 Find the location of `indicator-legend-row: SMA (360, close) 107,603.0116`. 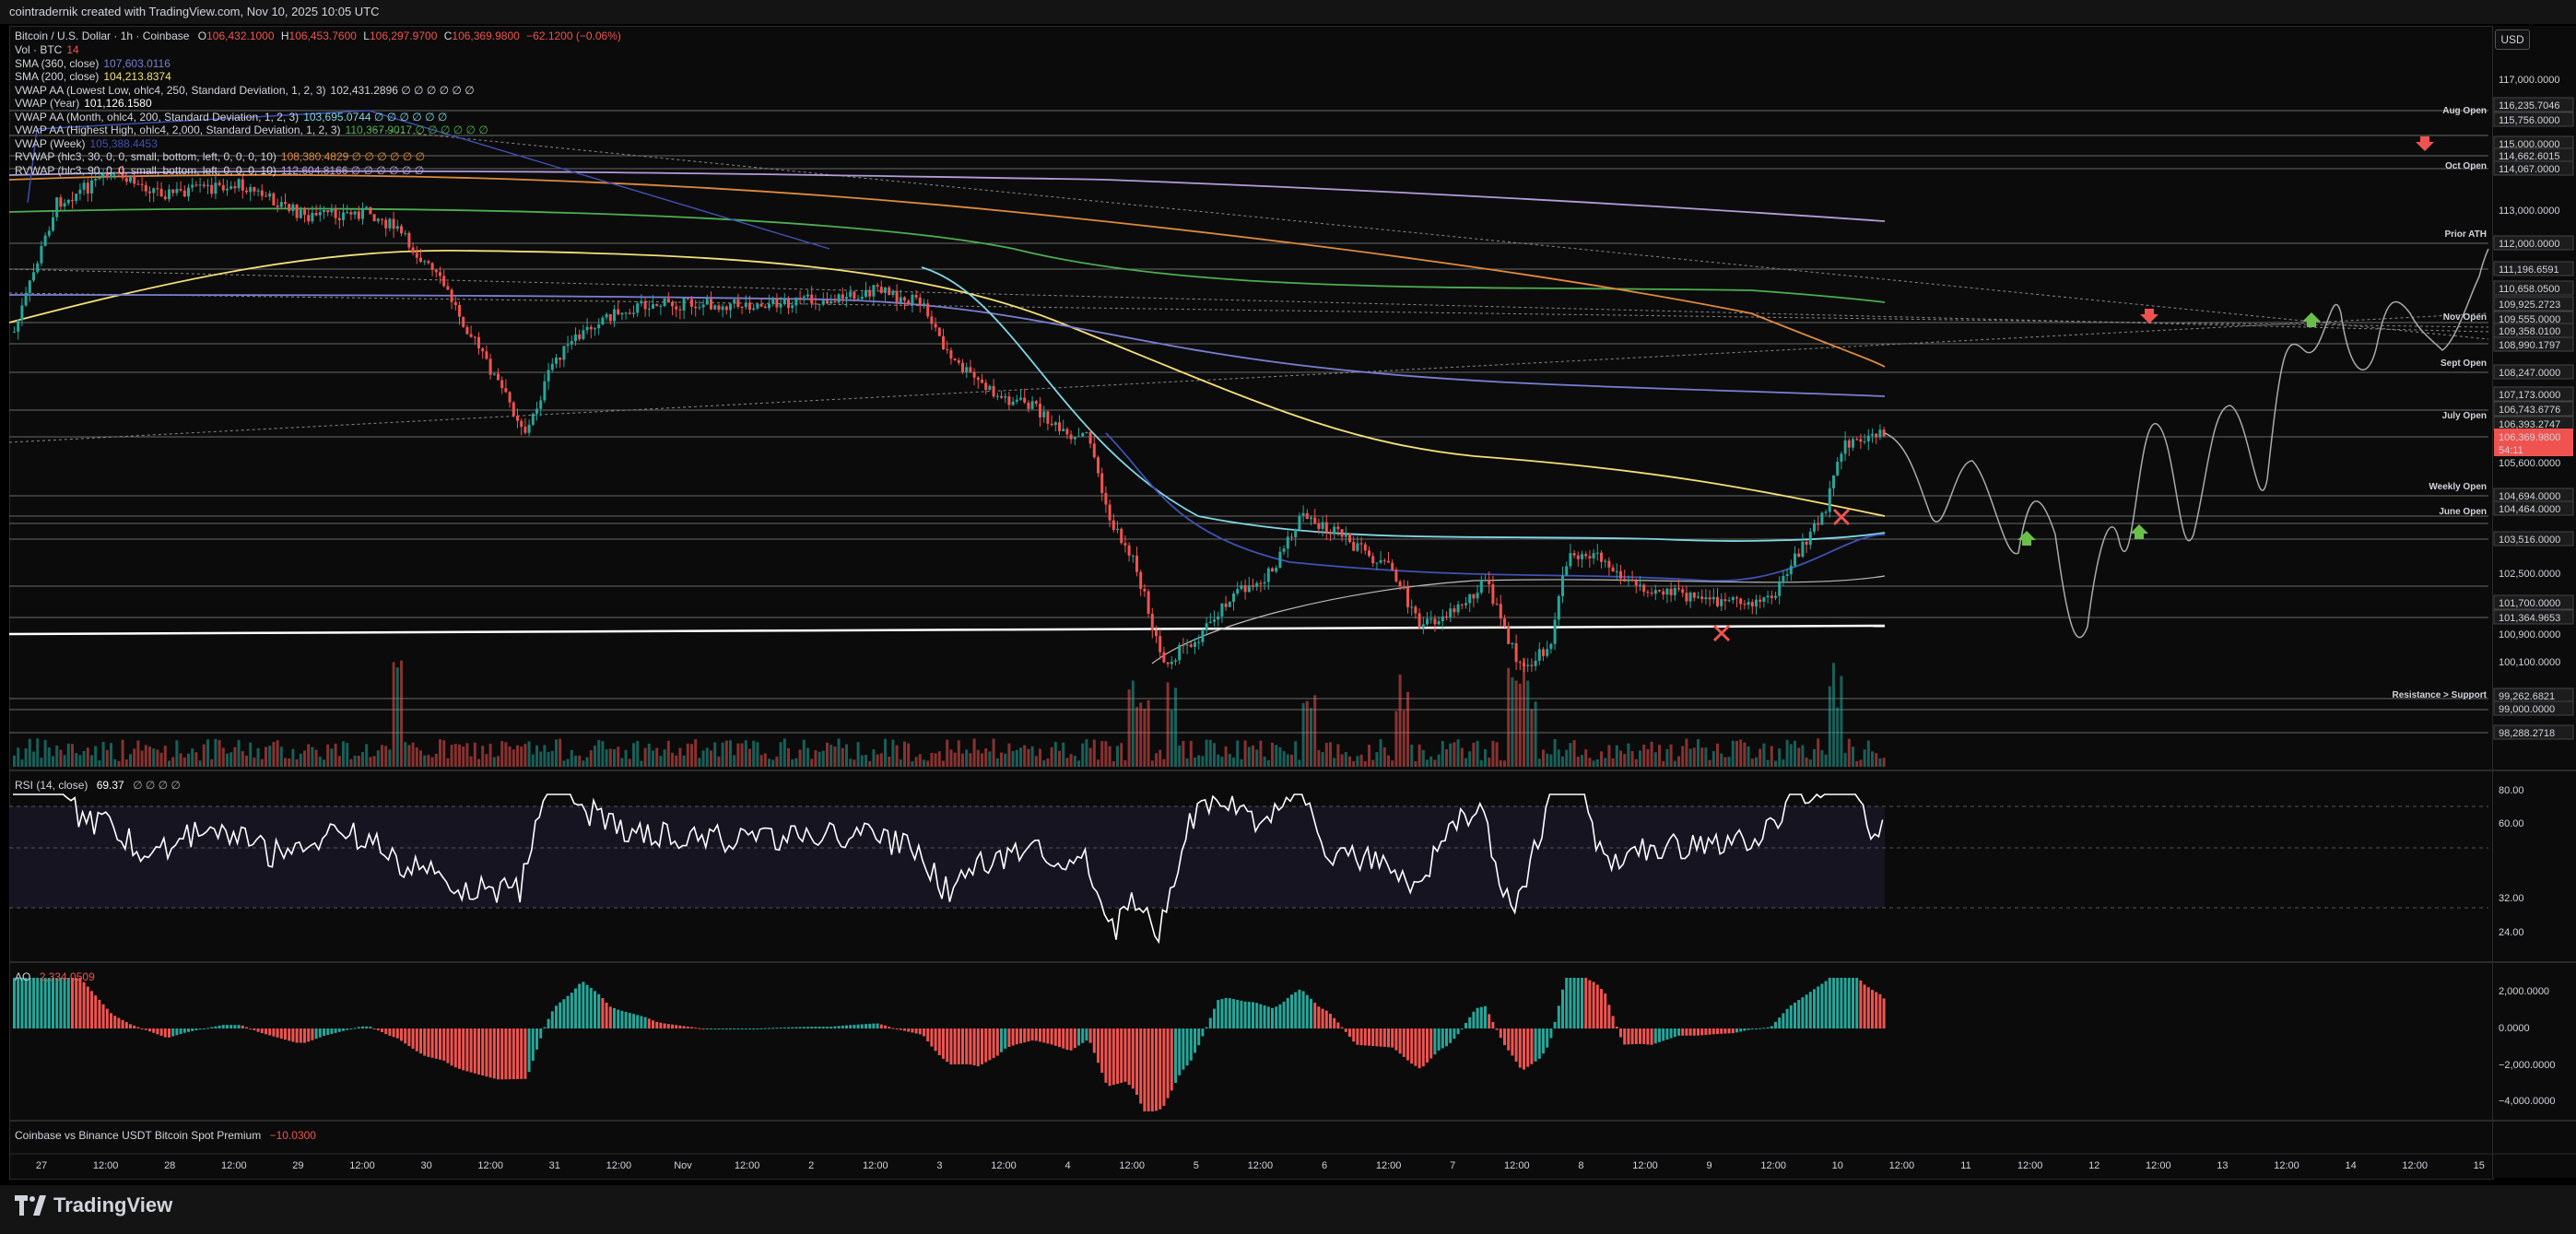

indicator-legend-row: SMA (360, close) 107,603.0116 is located at coordinates (93, 63).